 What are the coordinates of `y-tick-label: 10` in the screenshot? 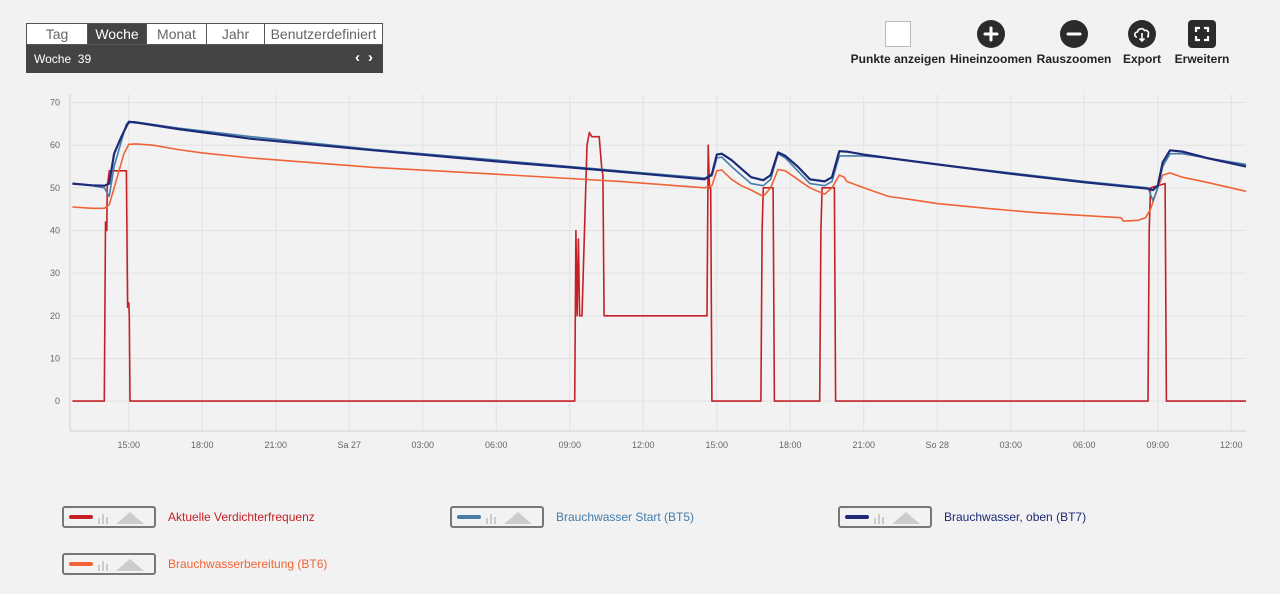 It's located at (55, 358).